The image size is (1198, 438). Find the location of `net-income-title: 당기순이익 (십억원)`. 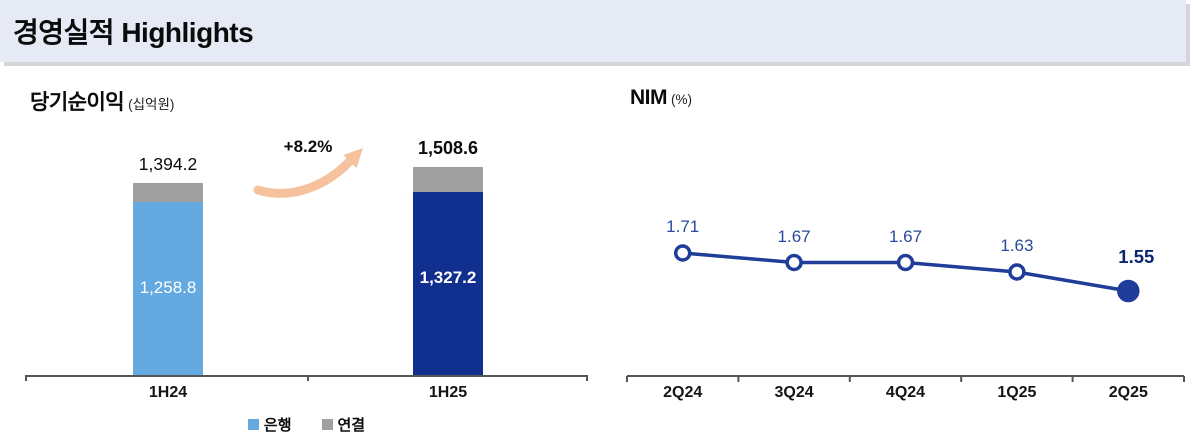

net-income-title: 당기순이익 (십억원) is located at coordinates (102, 101).